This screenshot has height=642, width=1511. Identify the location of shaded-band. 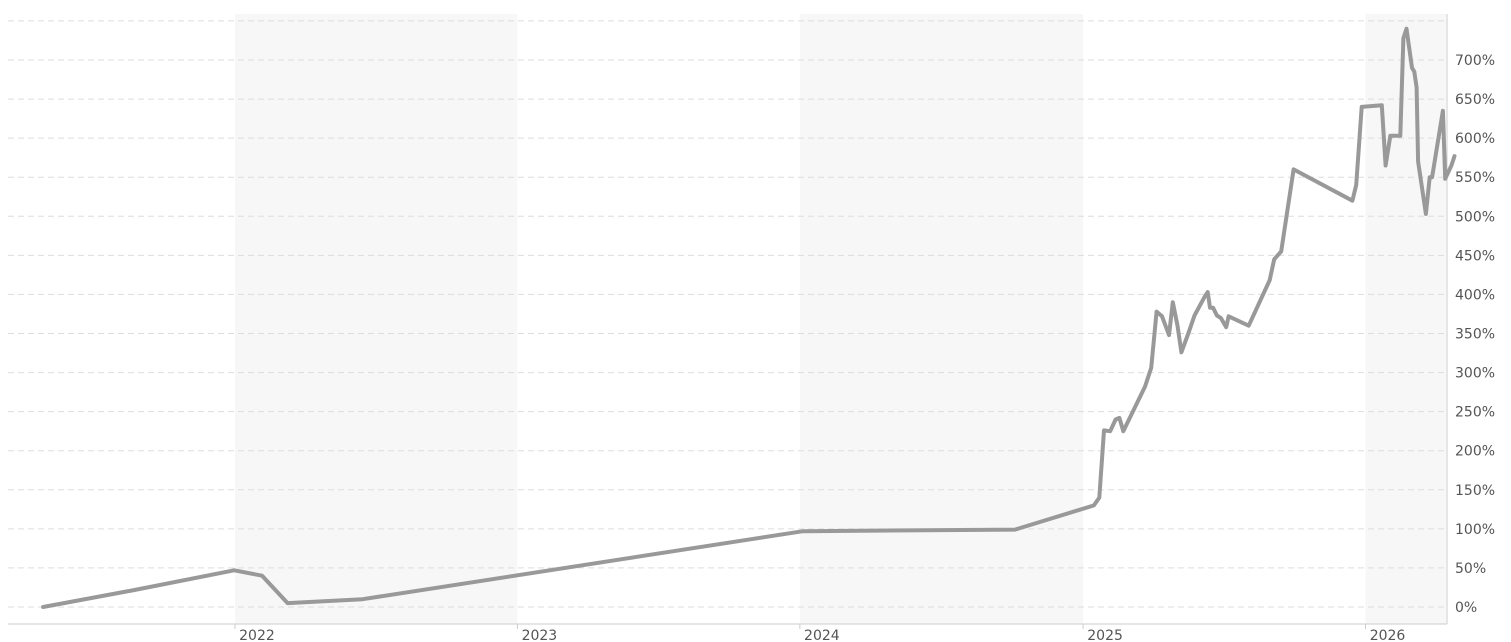
(1405, 319).